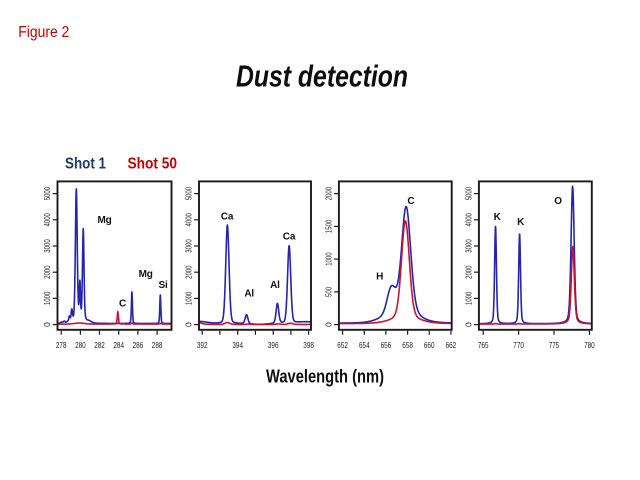 This screenshot has width=640, height=480. What do you see at coordinates (329, 227) in the screenshot?
I see `svg-text: 1500` at bounding box center [329, 227].